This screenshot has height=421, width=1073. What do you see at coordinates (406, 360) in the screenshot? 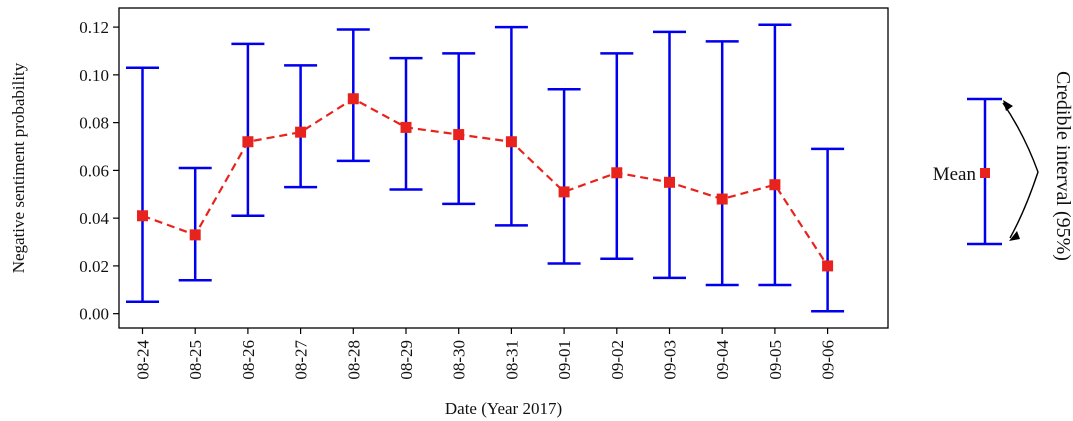
I see `x-tick-label: 08-29` at bounding box center [406, 360].